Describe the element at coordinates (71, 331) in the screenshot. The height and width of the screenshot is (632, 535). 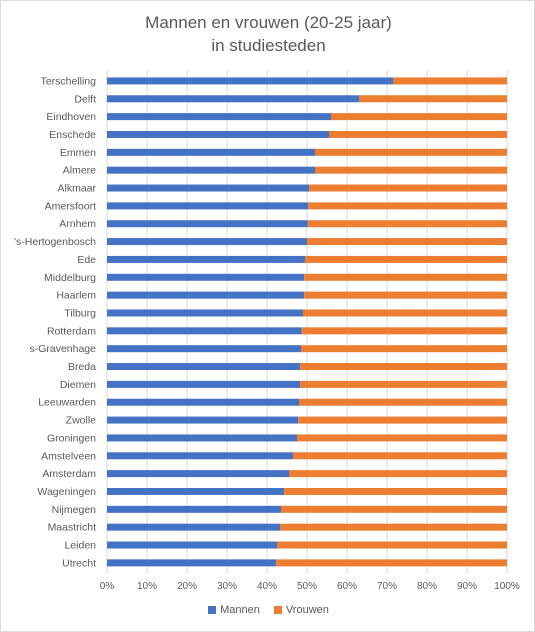
I see `category-label: Rotterdam` at that location.